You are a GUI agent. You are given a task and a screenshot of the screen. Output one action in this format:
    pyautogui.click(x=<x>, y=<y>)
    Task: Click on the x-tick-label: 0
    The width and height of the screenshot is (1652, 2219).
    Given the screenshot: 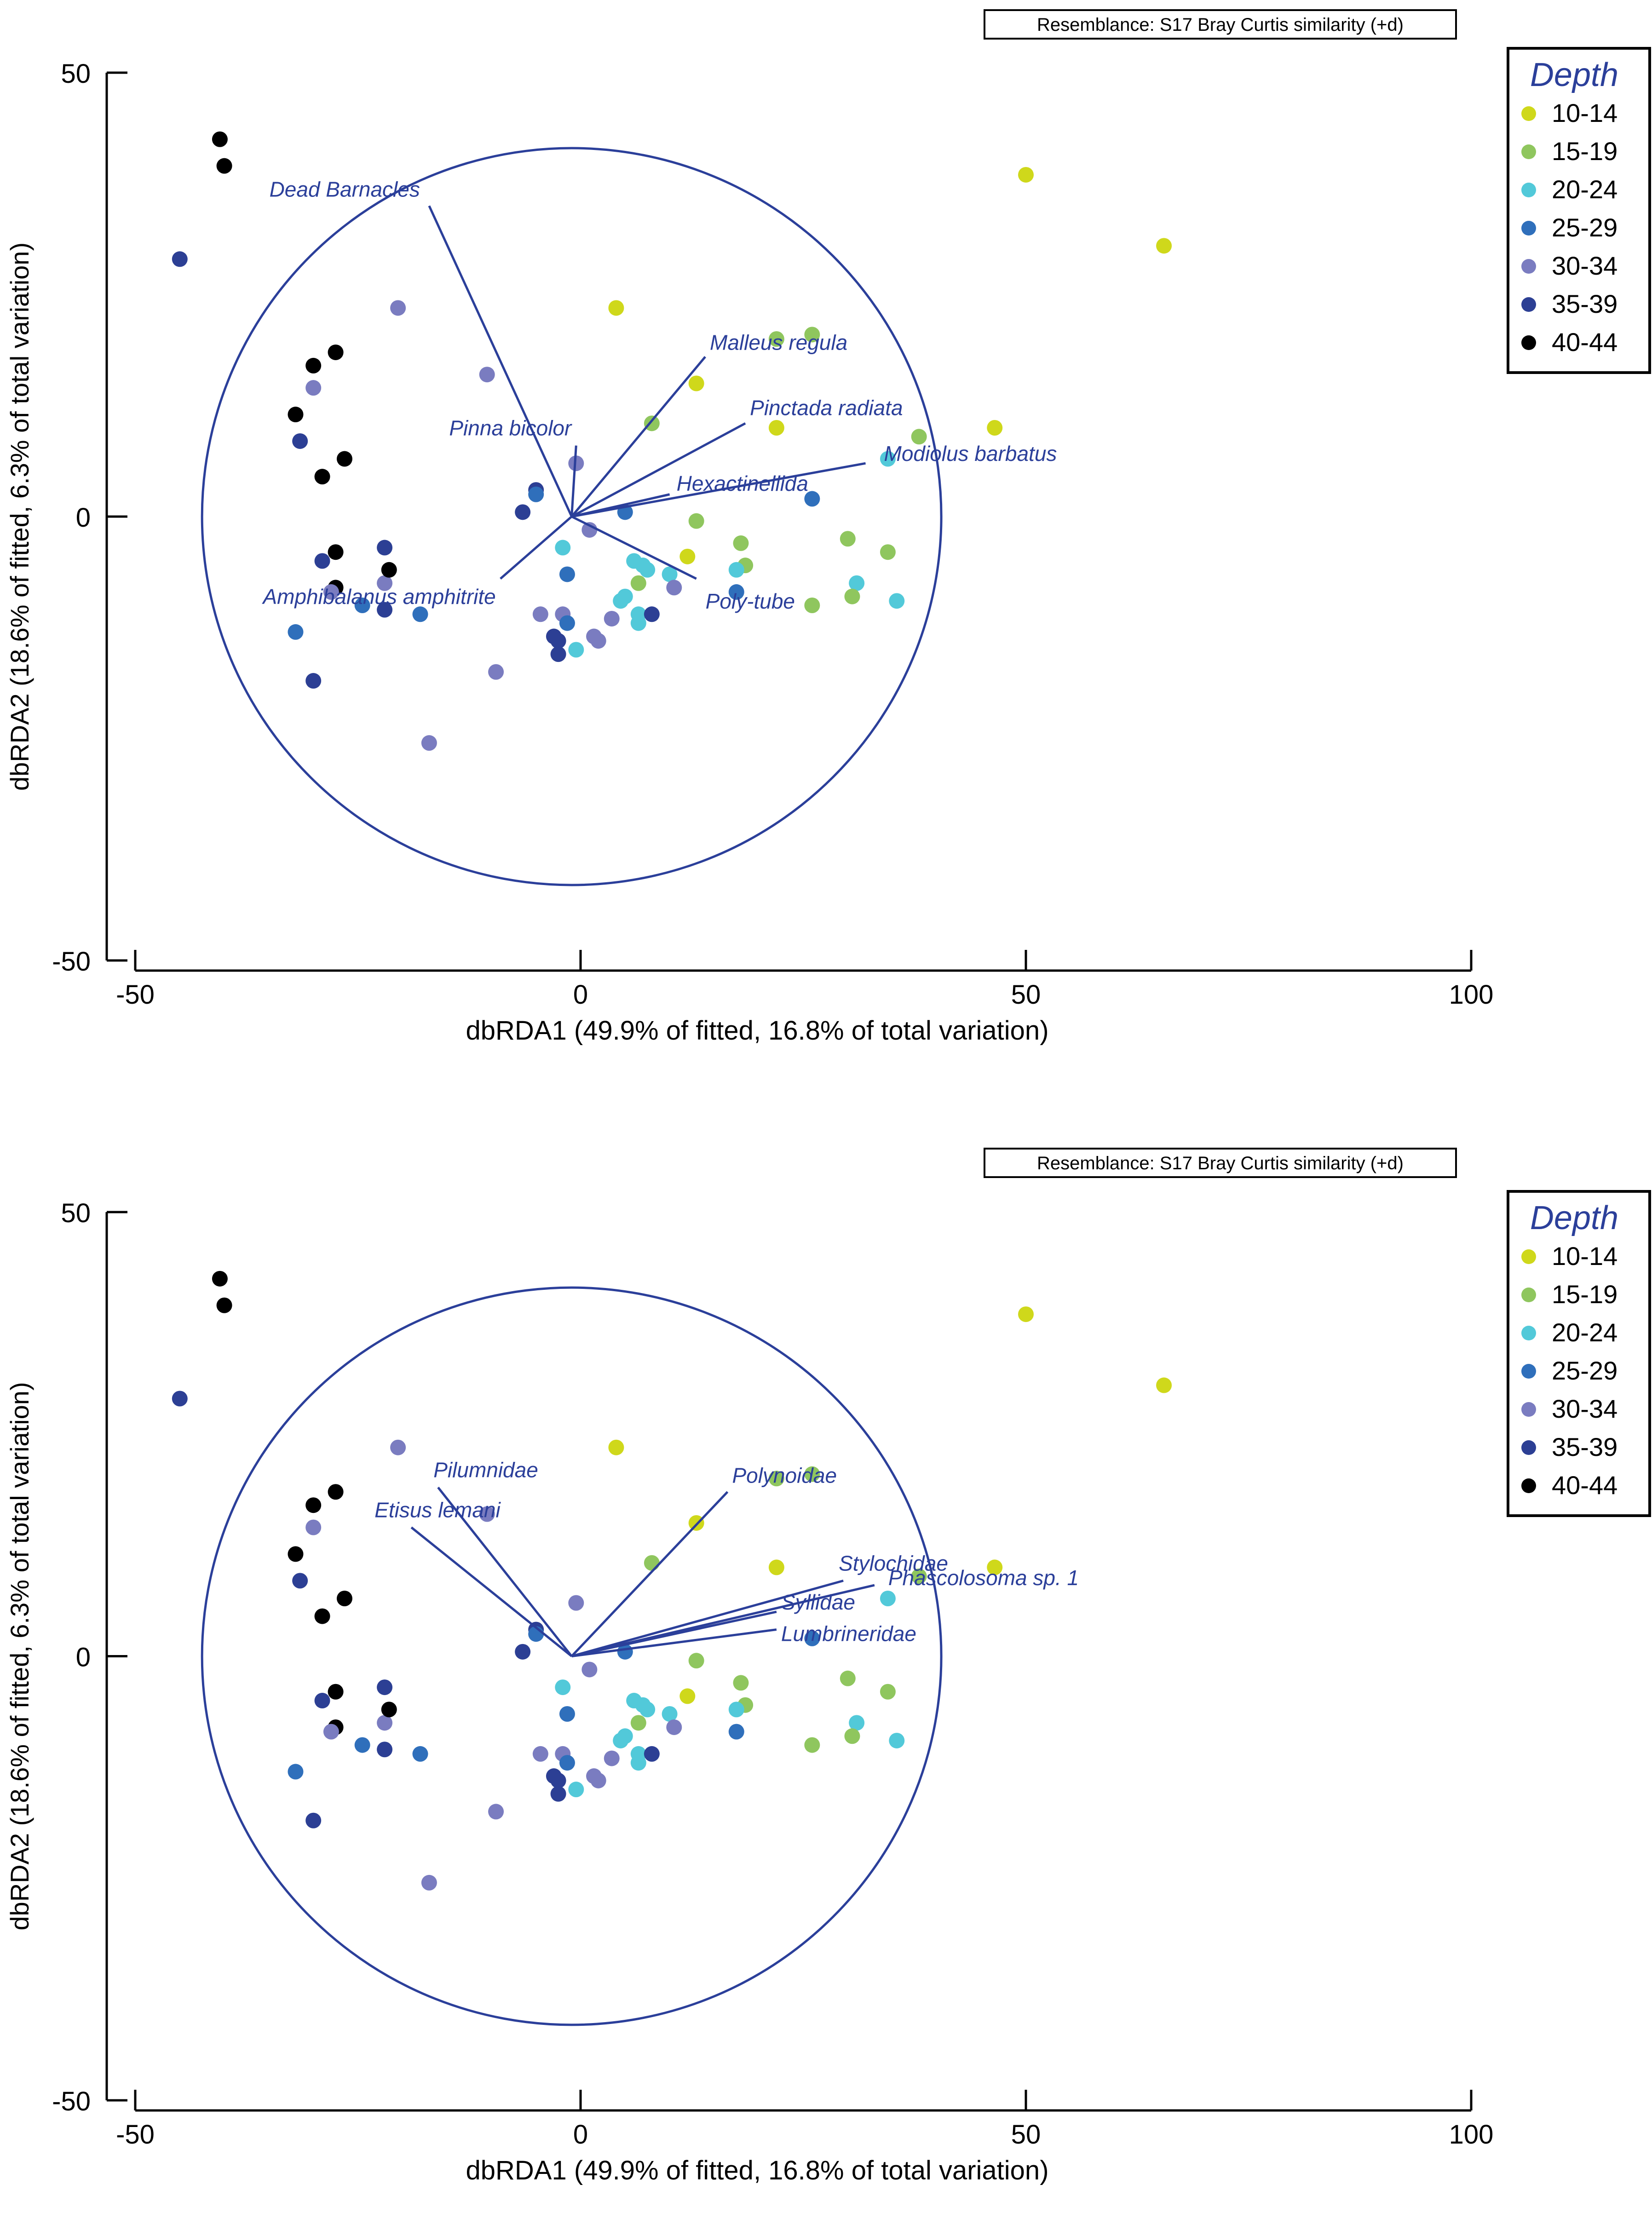 What is the action you would take?
    pyautogui.click(x=580, y=995)
    